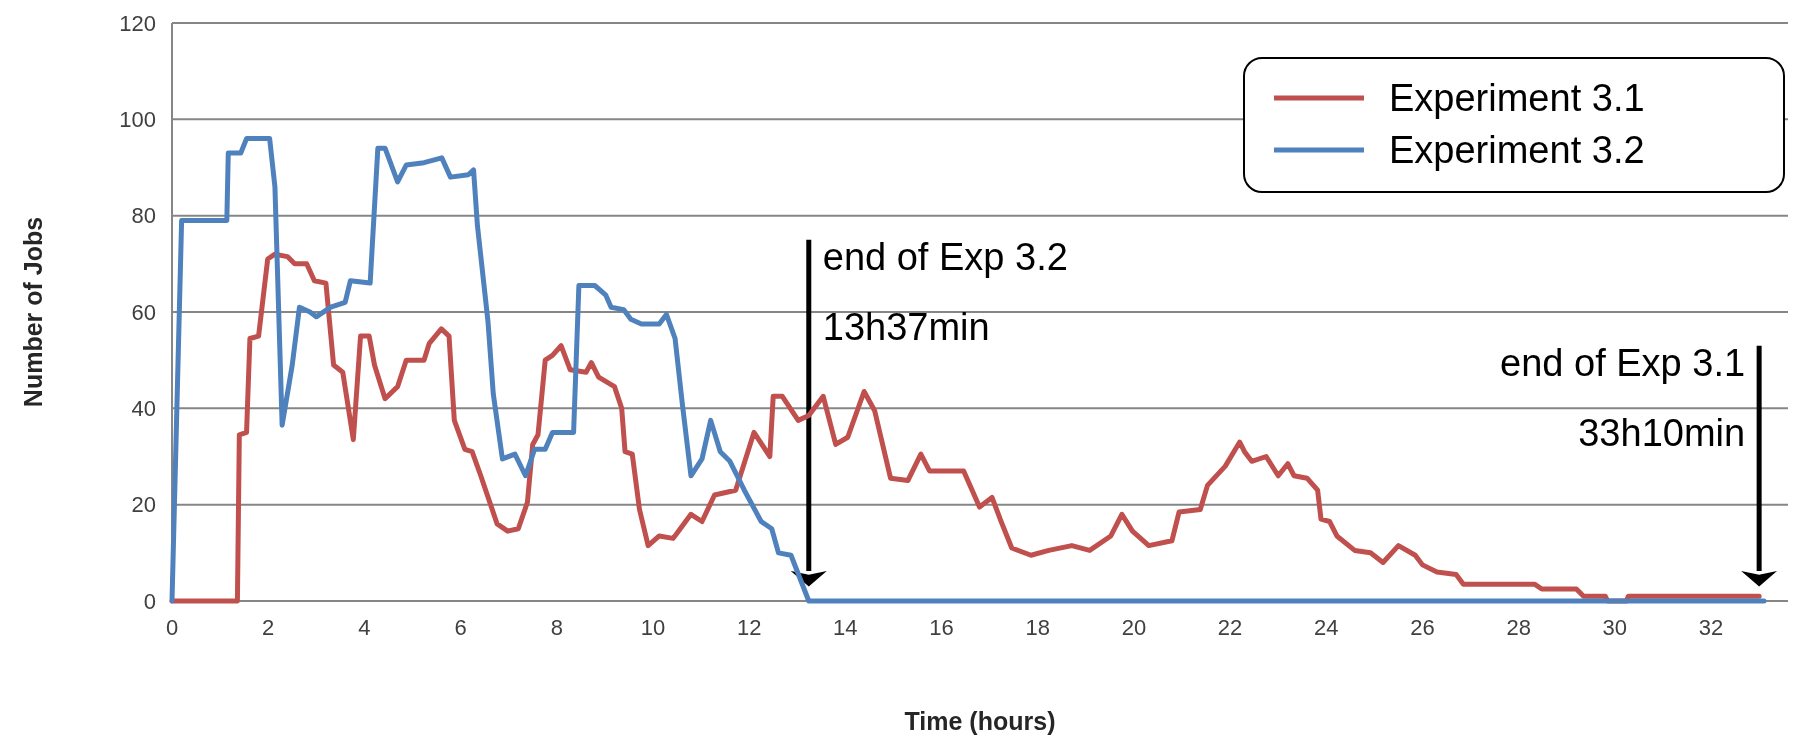 This screenshot has width=1800, height=740. Describe the element at coordinates (1623, 397) in the screenshot. I see `ref-line-label: end of Exp 3.1 33h10min` at that location.